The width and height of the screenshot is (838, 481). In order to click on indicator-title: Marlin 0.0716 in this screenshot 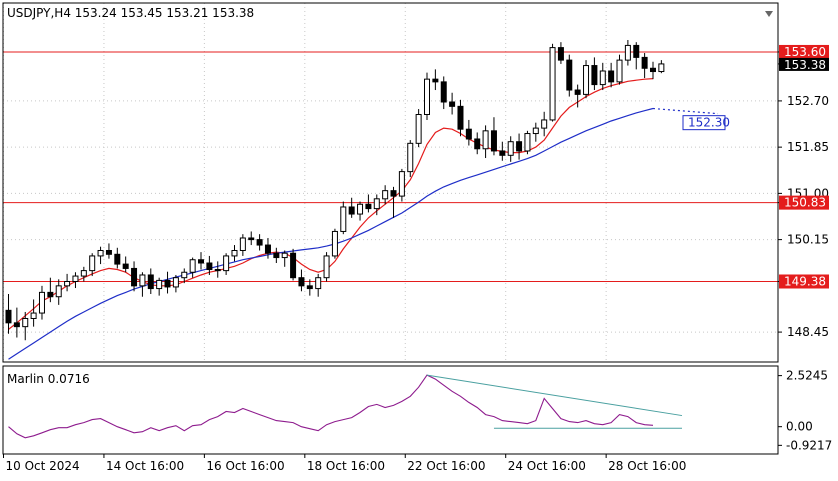, I will do `click(48, 379)`.